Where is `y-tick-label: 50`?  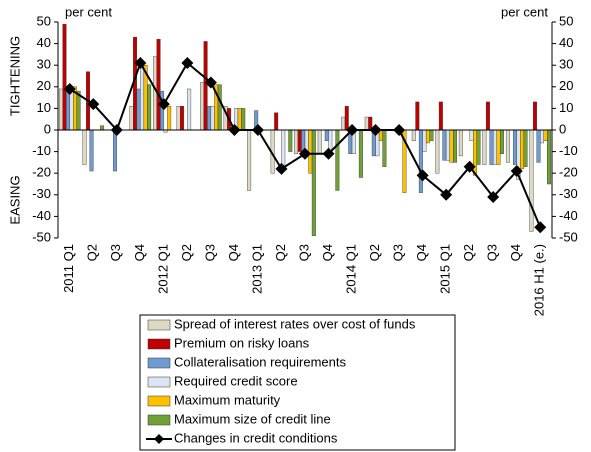 y-tick-label: 50 is located at coordinates (44, 20).